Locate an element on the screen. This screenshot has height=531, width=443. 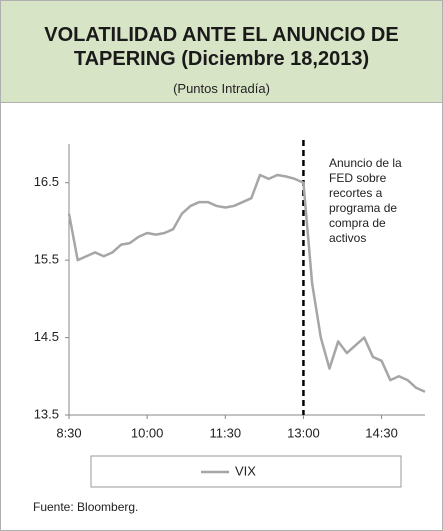
x-tick-label: 11:30 is located at coordinates (226, 432).